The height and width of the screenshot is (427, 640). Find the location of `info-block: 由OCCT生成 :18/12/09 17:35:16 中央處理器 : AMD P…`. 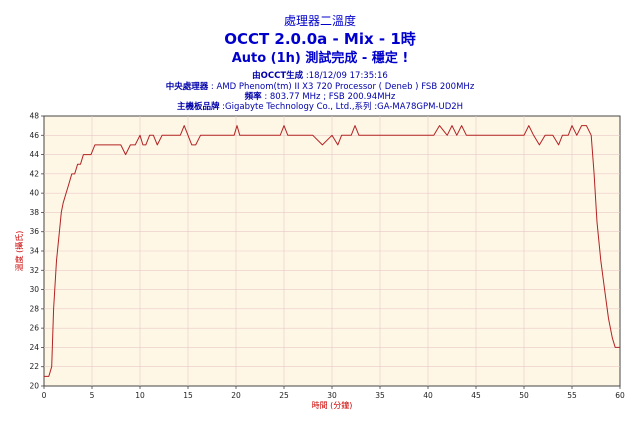

info-block: 由OCCT生成 :18/12/09 17:35:16 中央處理器 : AMD P… is located at coordinates (320, 91).